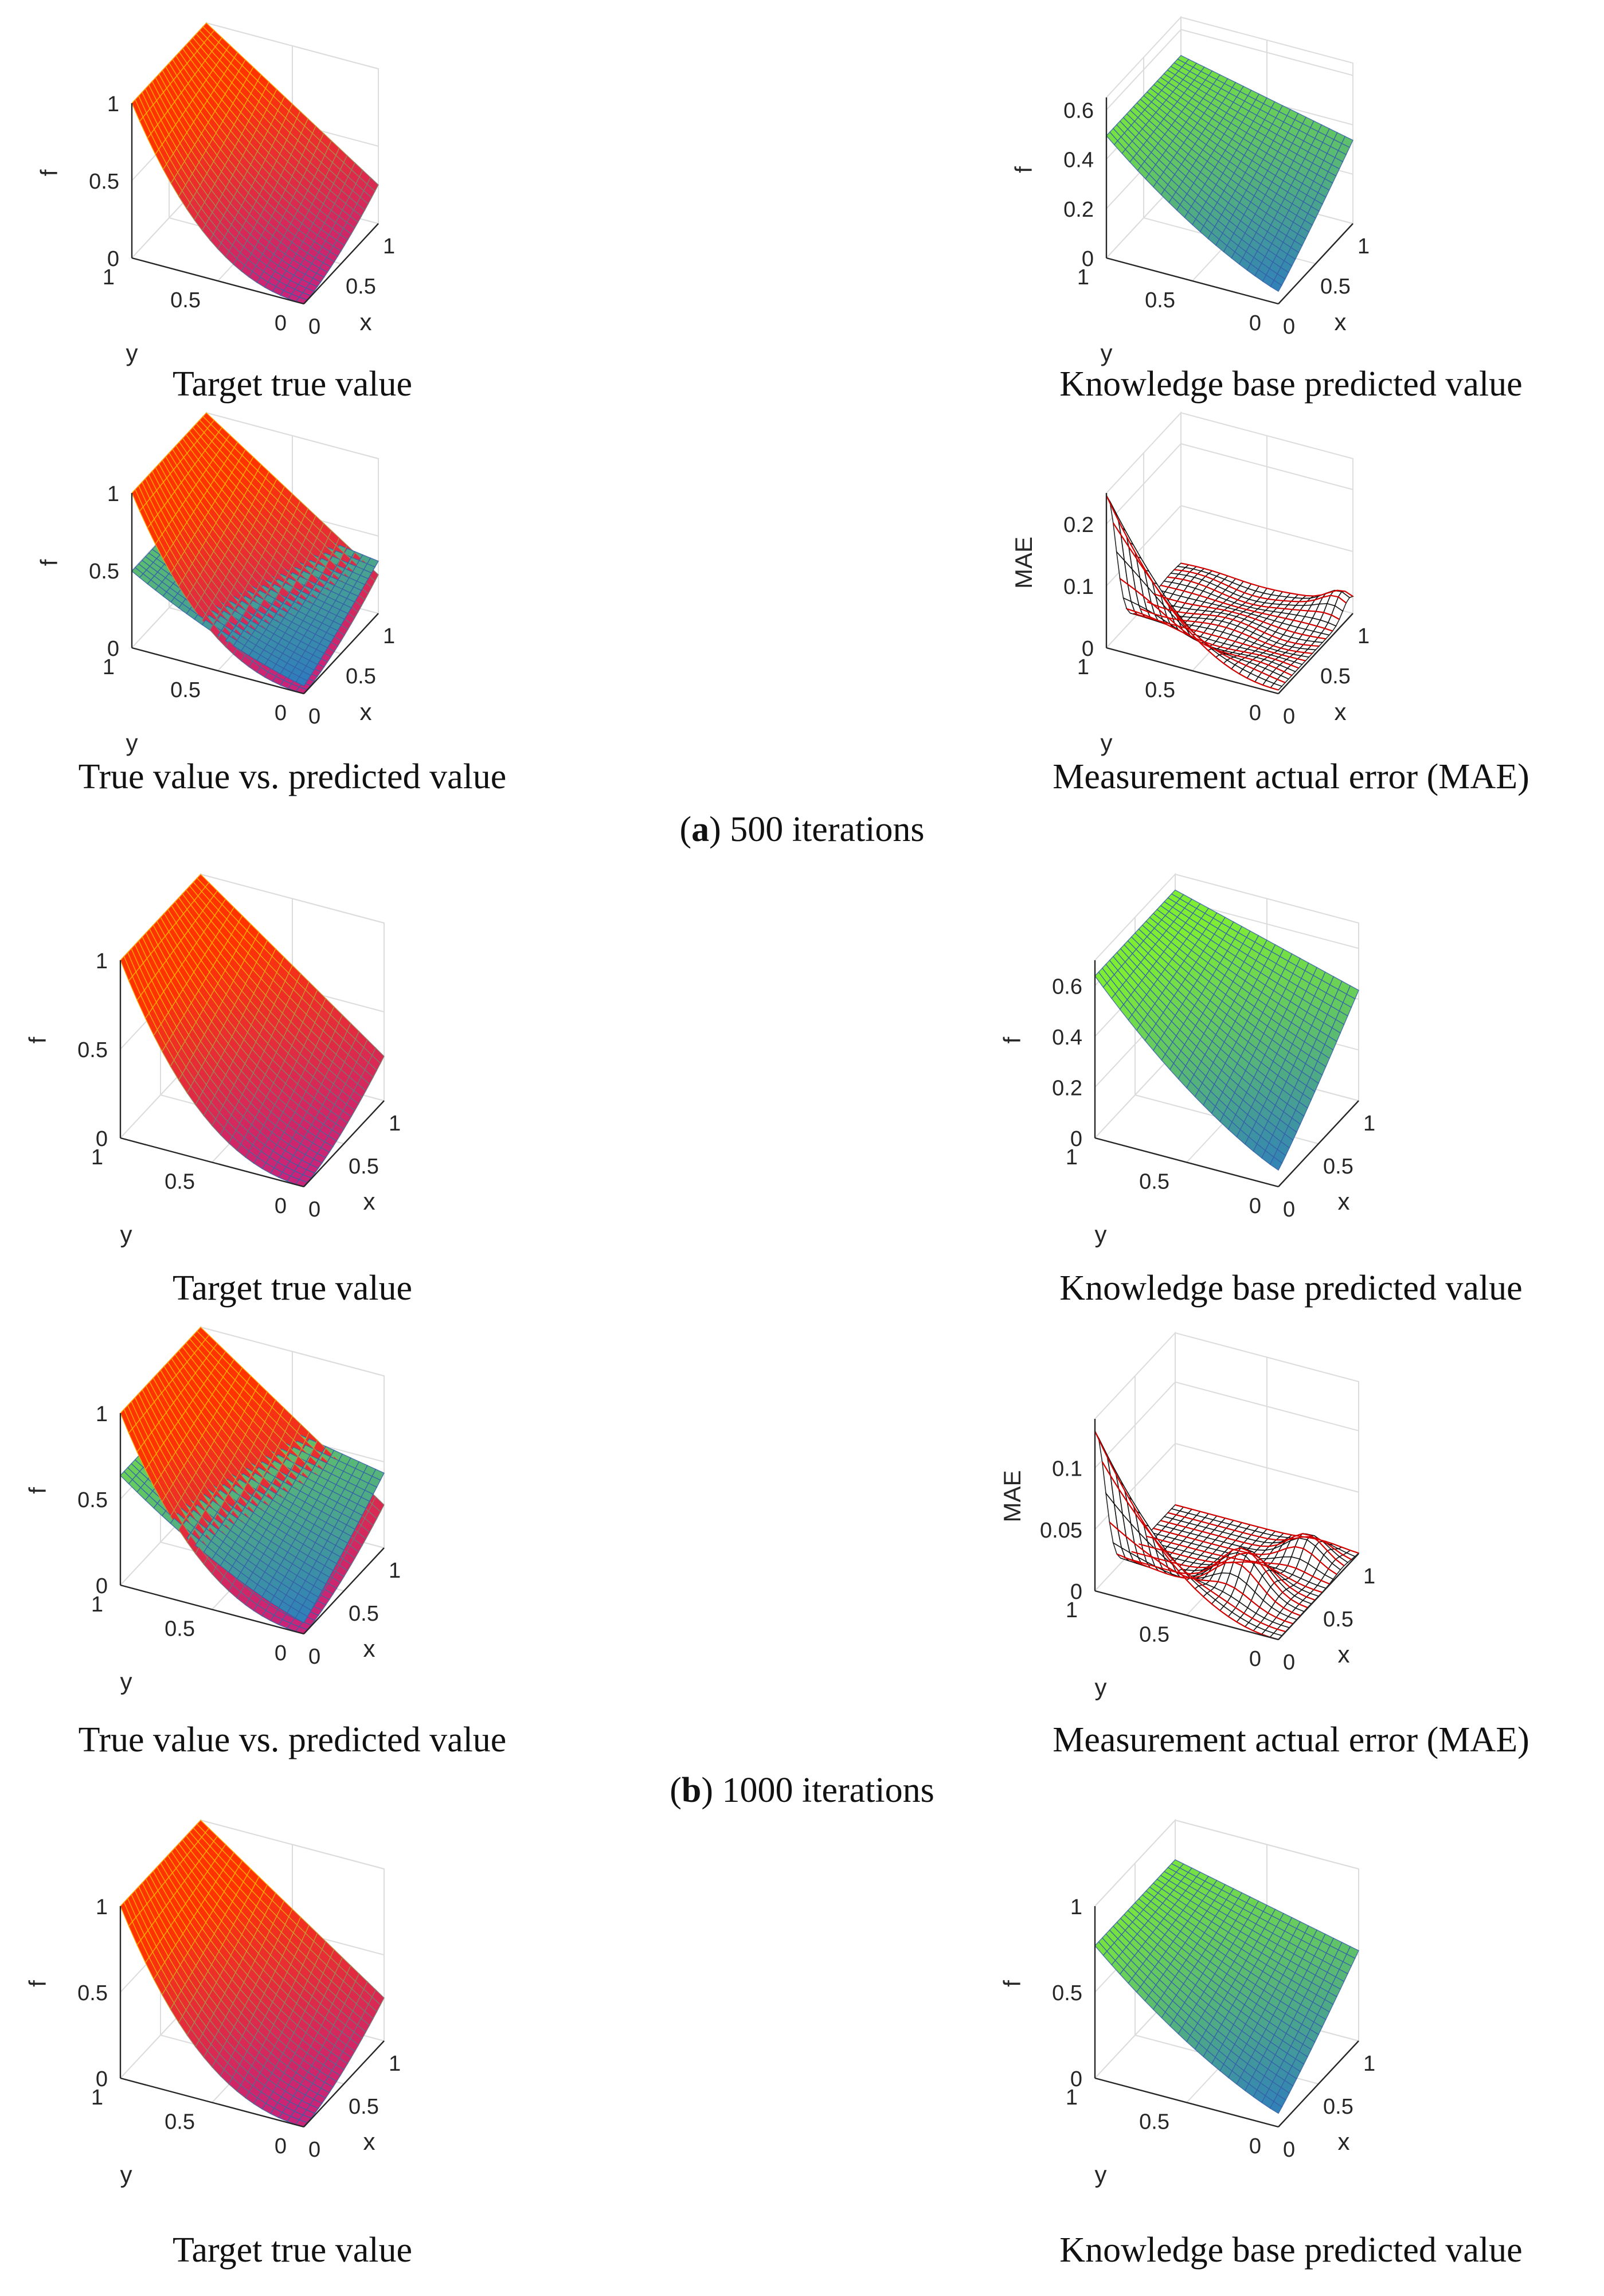 This screenshot has width=1604, height=2296. What do you see at coordinates (1291, 384) in the screenshot?
I see `caption-a2: Knowledge base predicted value` at bounding box center [1291, 384].